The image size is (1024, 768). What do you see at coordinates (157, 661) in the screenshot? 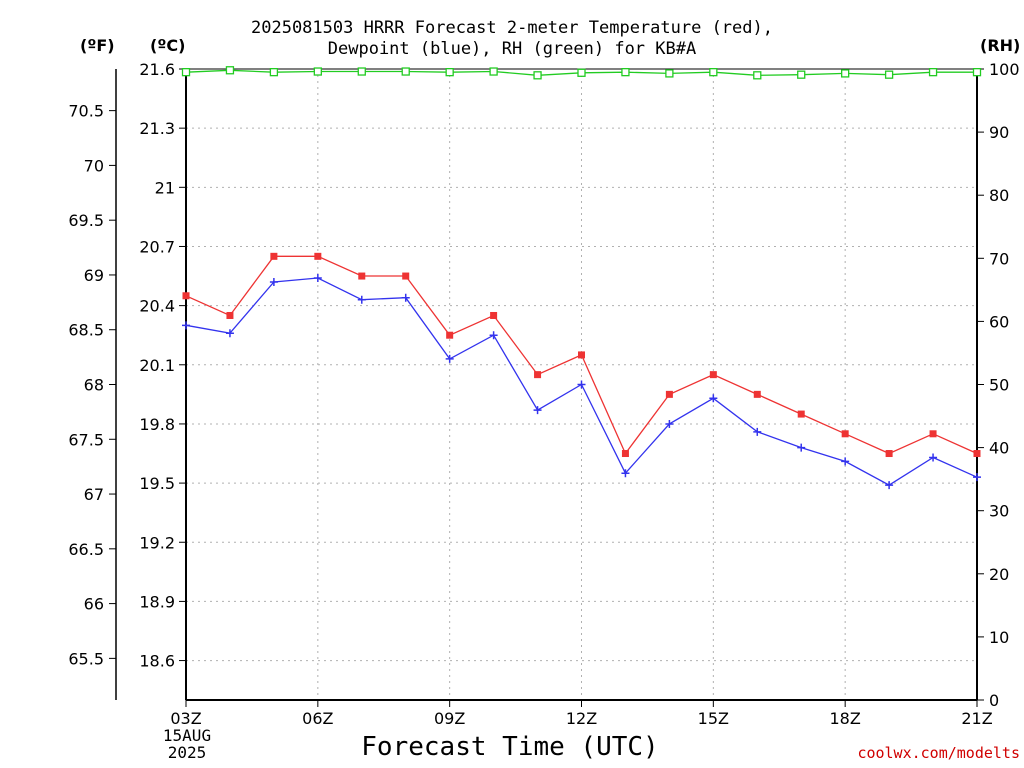
I see `tick-label-celsius: 18.6` at bounding box center [157, 661].